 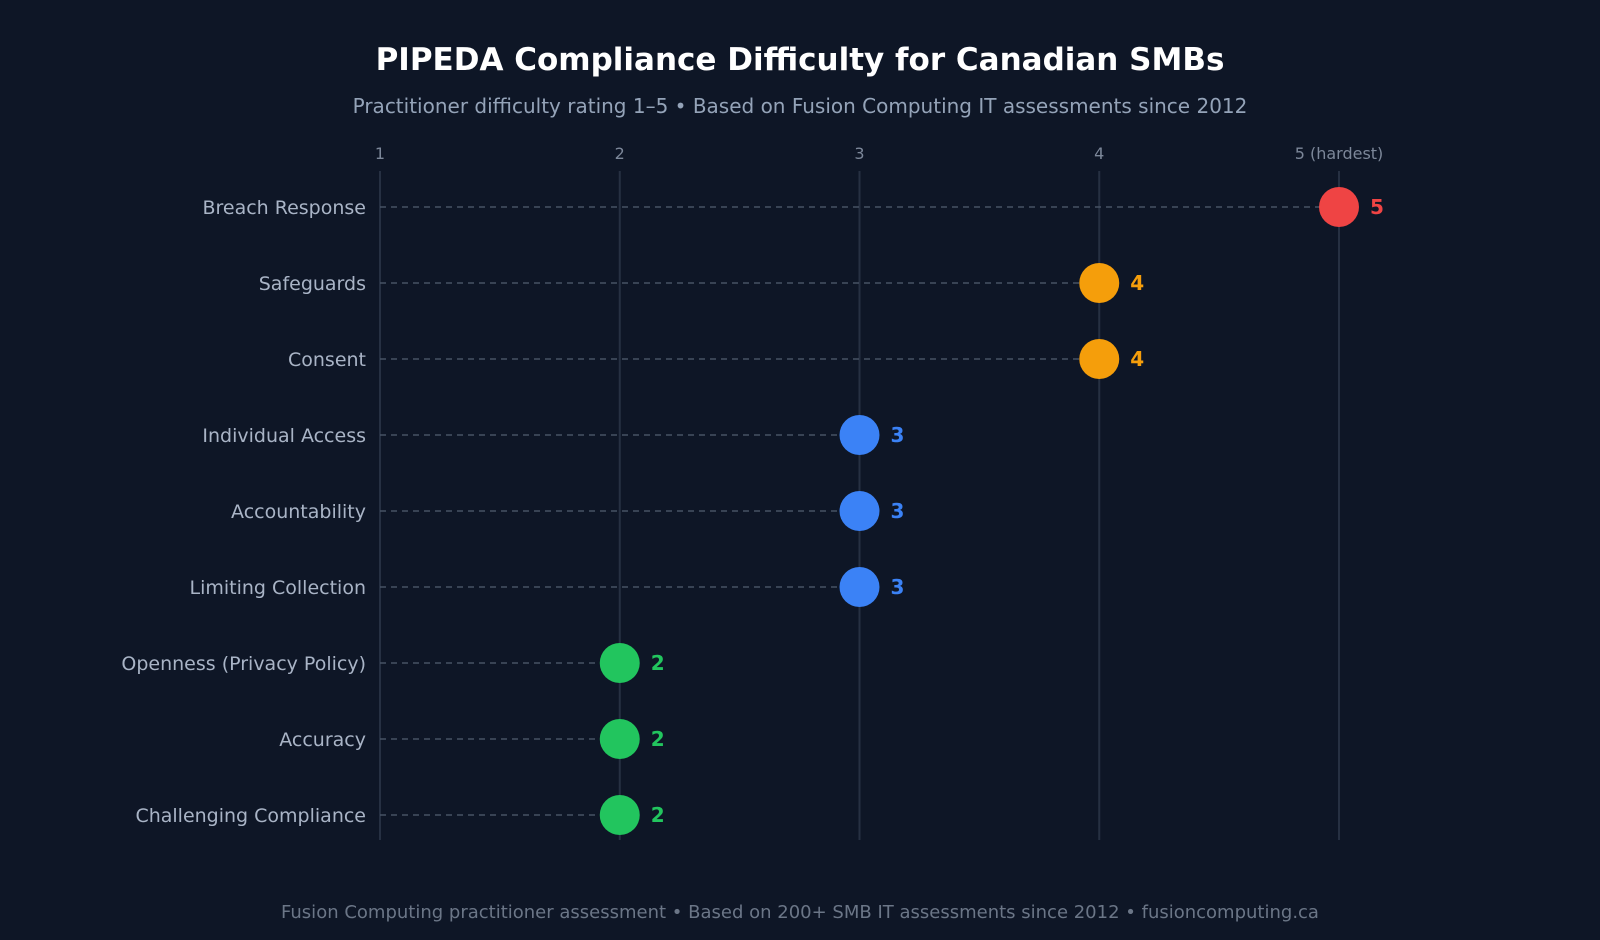 What do you see at coordinates (327, 360) in the screenshot?
I see `category-label: Consent` at bounding box center [327, 360].